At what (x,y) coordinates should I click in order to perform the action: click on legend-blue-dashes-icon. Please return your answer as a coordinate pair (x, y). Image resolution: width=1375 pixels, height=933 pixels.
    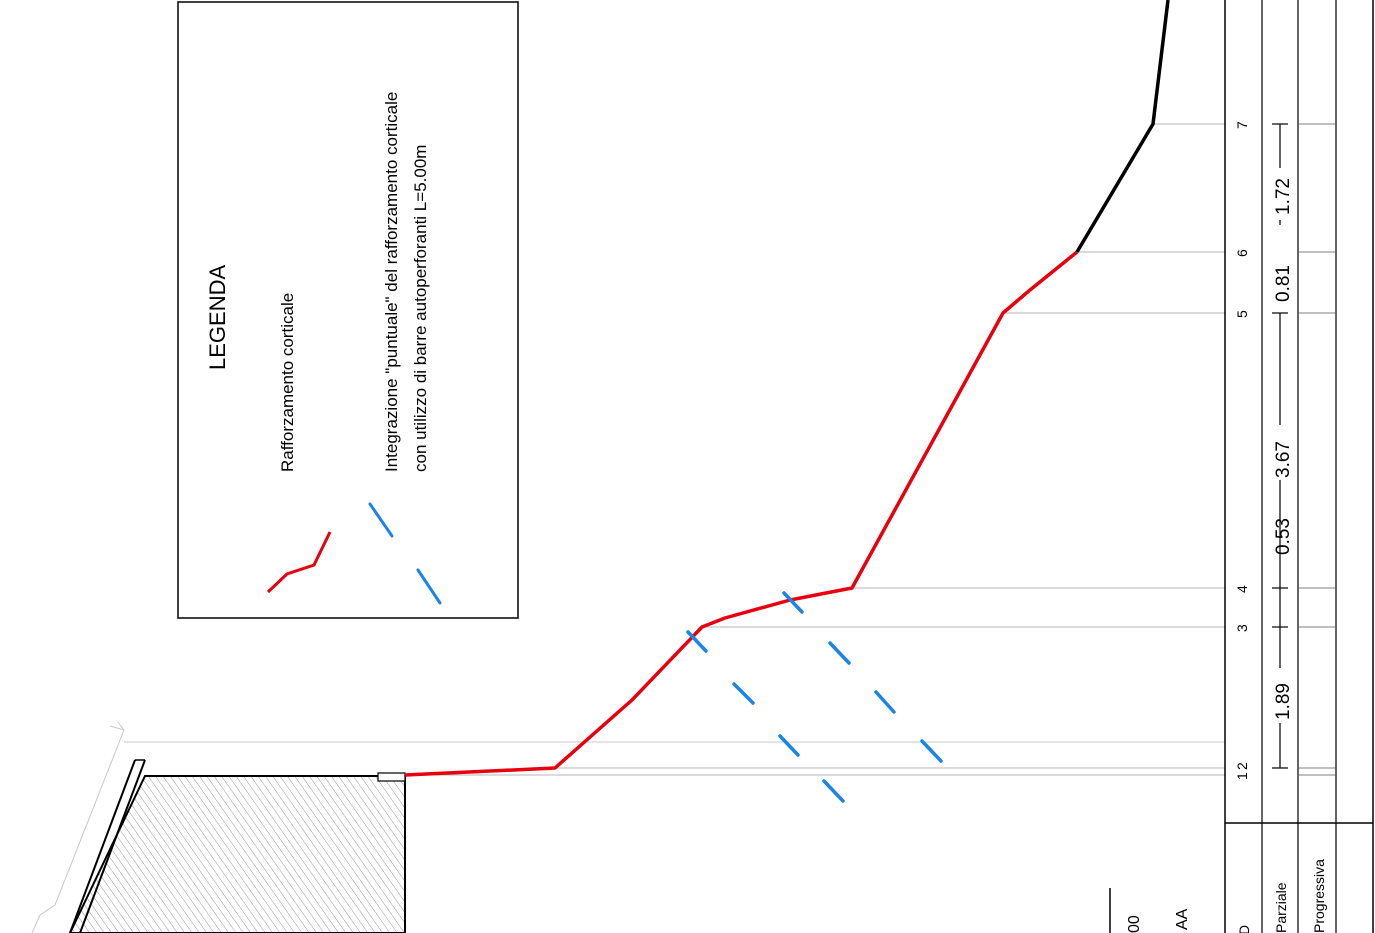
    Looking at the image, I should click on (405, 553).